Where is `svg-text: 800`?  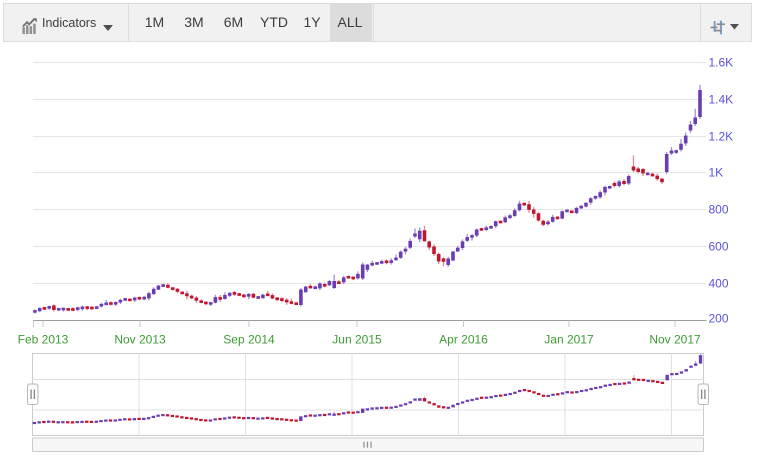 svg-text: 800 is located at coordinates (719, 210).